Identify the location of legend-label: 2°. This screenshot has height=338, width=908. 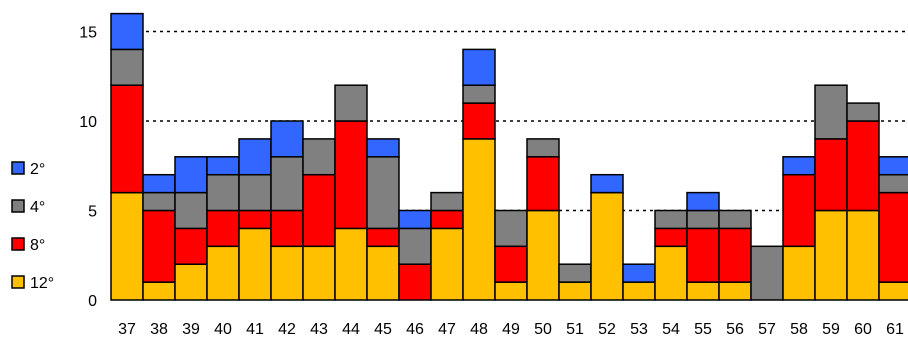
(37, 169).